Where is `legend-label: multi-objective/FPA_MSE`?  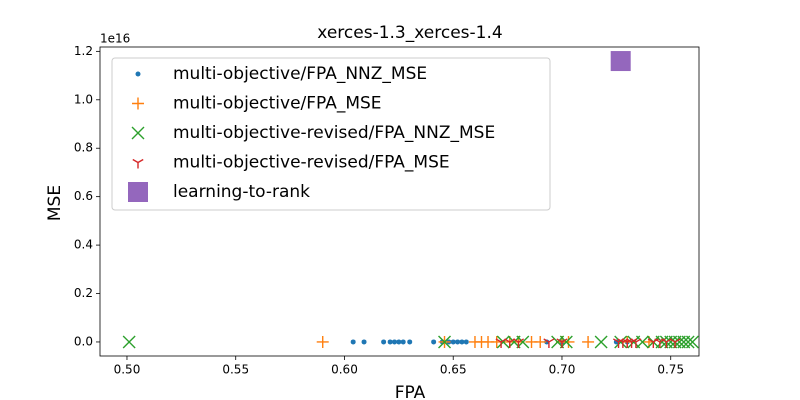
legend-label: multi-objective/FPA_MSE is located at coordinates (277, 104).